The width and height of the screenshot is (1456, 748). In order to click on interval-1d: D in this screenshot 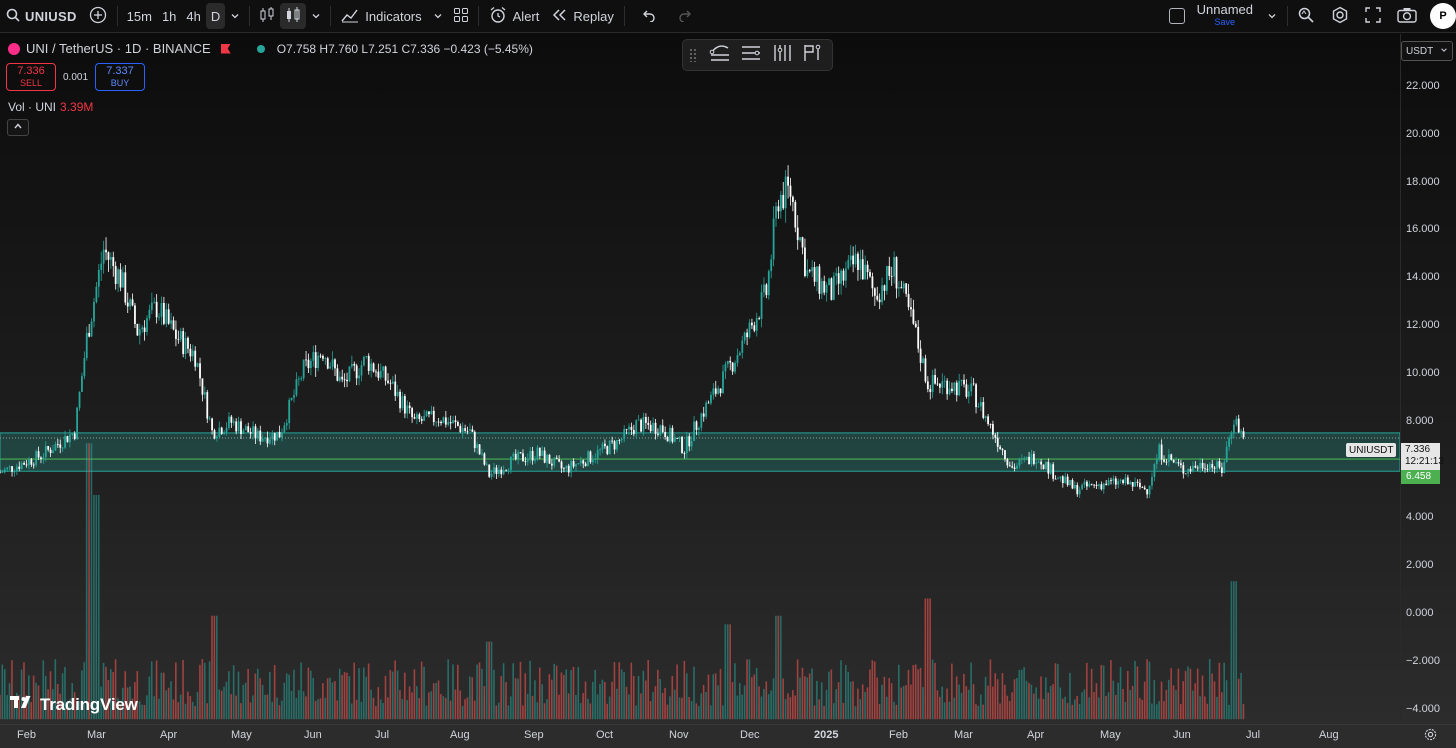, I will do `click(215, 16)`.